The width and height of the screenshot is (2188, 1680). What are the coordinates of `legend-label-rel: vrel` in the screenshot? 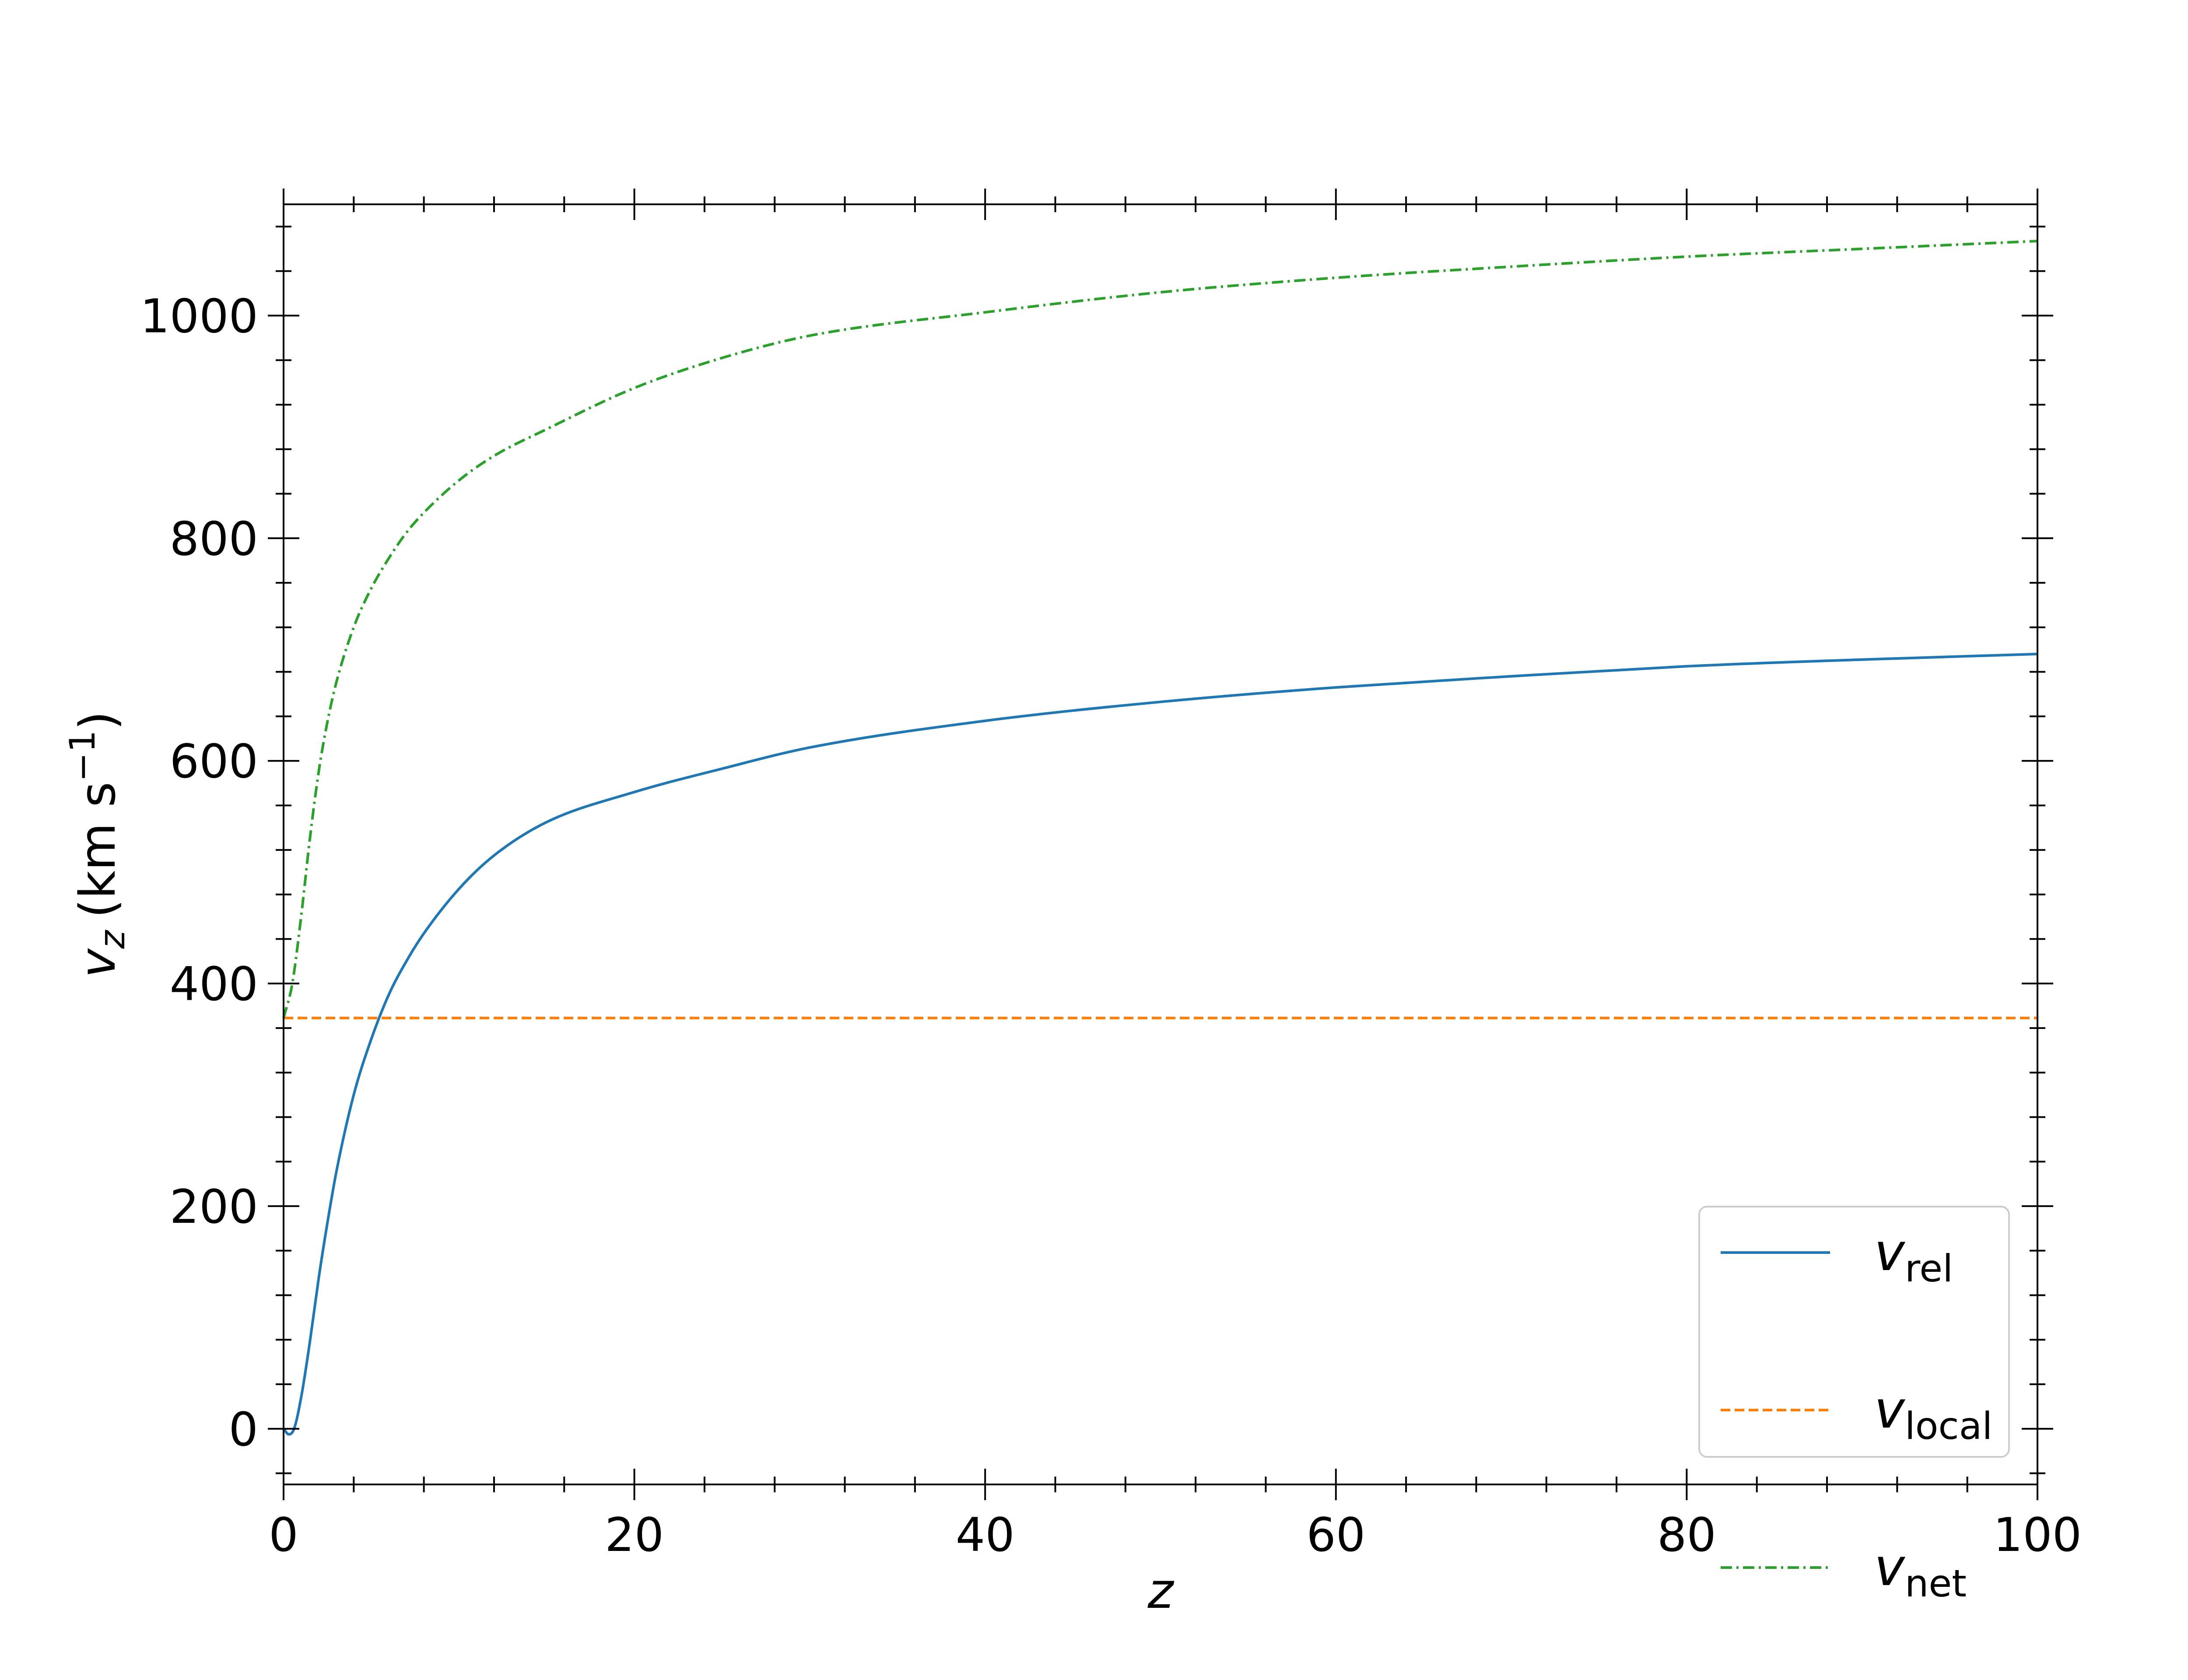 It's located at (1913, 1256).